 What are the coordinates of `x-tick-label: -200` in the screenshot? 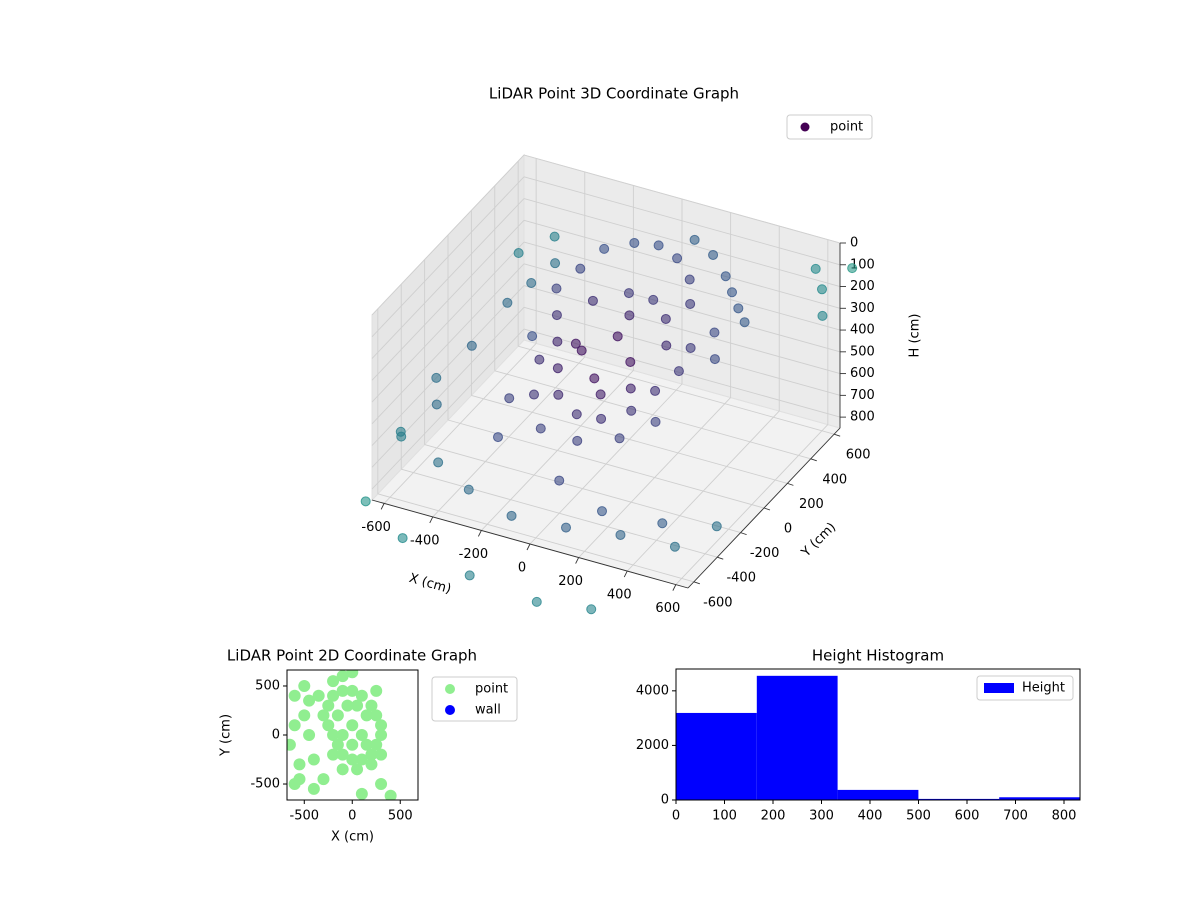 It's located at (474, 554).